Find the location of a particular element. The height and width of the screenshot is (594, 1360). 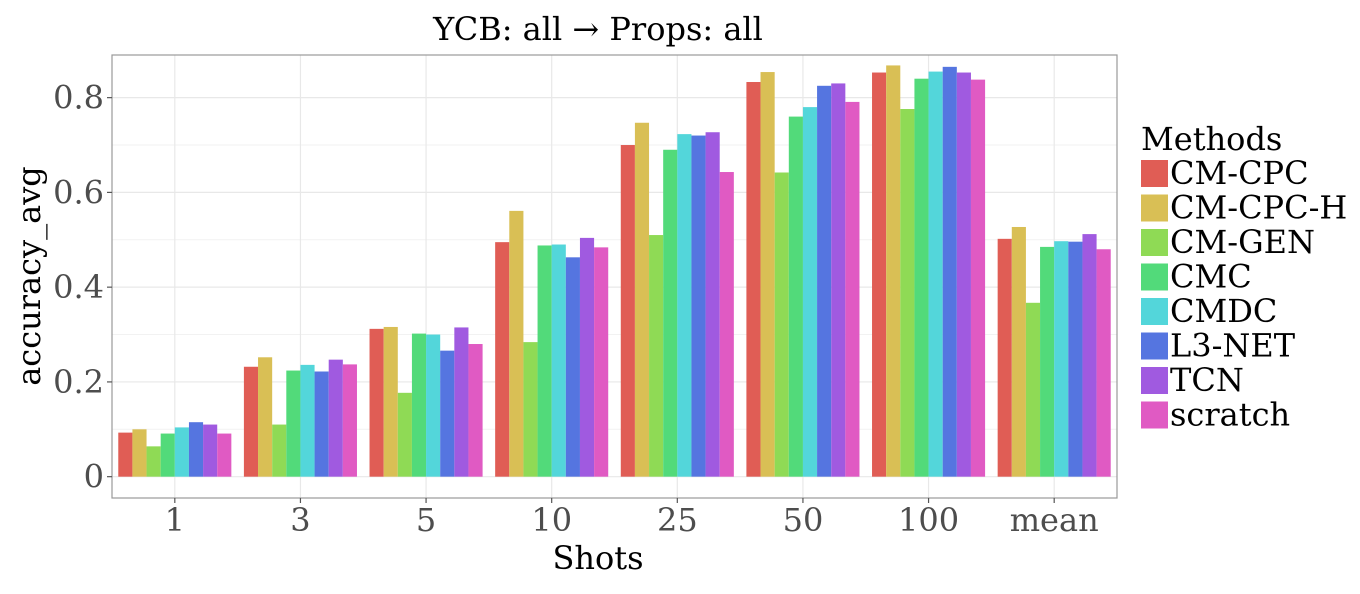

y-tick-label: 0 is located at coordinates (94, 477).